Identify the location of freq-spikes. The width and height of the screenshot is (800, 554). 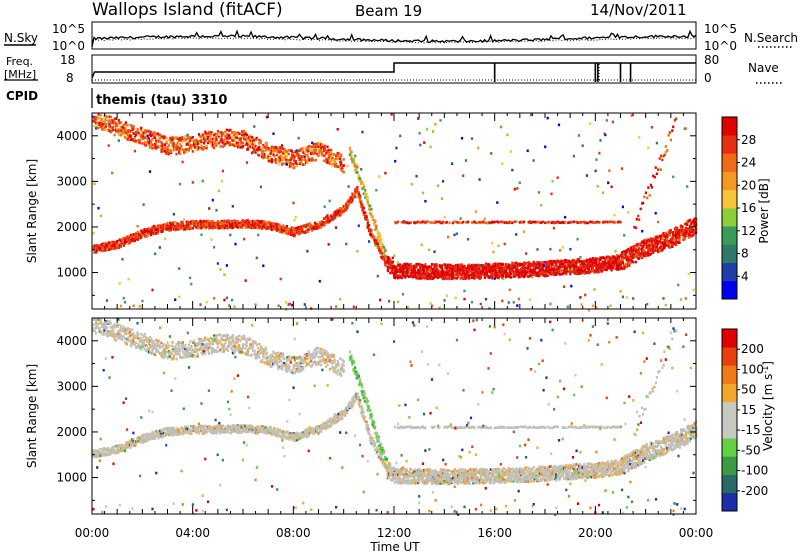
(562, 72).